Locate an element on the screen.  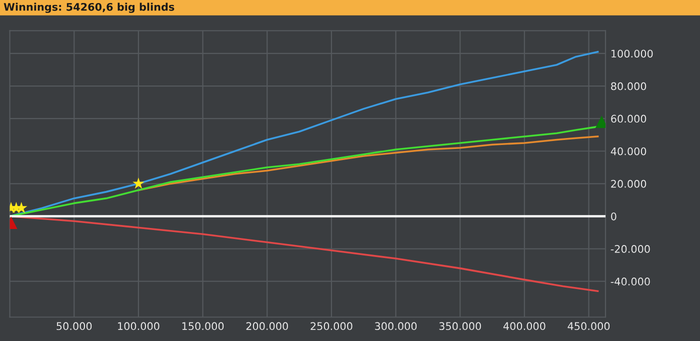
y-tick-label: 40.000 is located at coordinates (628, 151).